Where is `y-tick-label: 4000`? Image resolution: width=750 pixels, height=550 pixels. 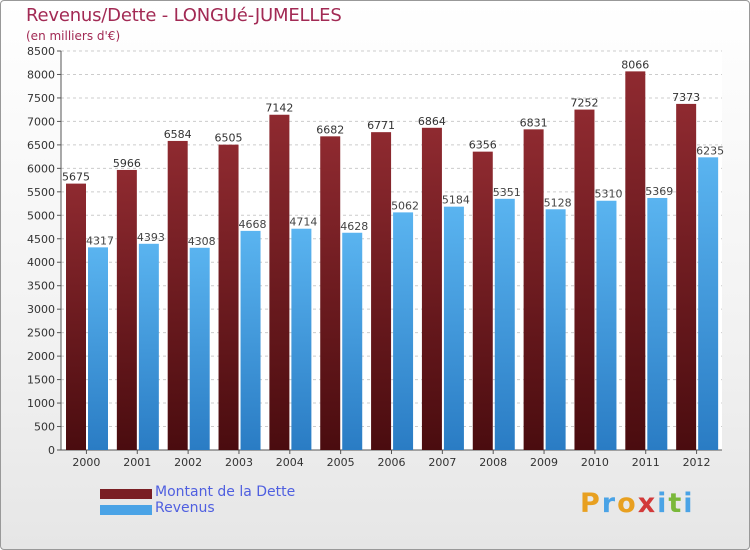 y-tick-label: 4000 is located at coordinates (41, 262).